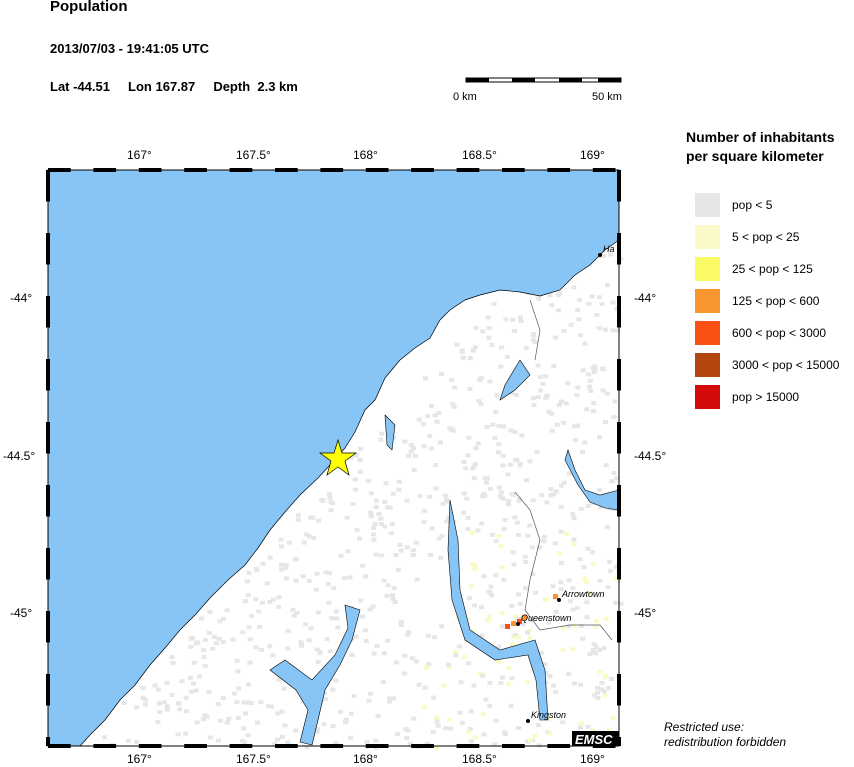 Image resolution: width=854 pixels, height=767 pixels. I want to click on lat-tick-right: -45°, so click(645, 613).